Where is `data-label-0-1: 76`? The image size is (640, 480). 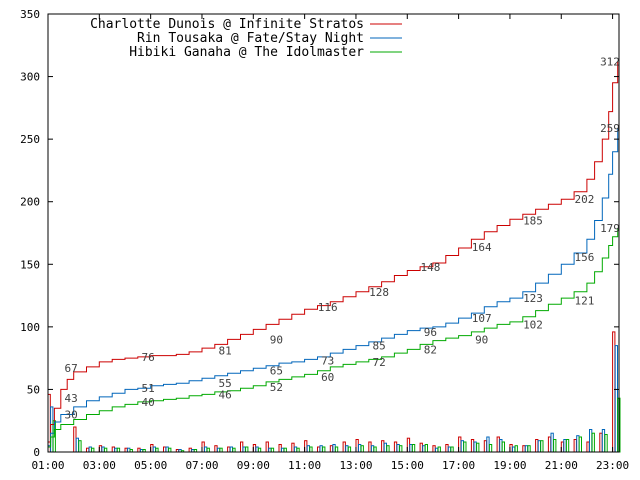 data-label-0-1: 76 is located at coordinates (147, 357).